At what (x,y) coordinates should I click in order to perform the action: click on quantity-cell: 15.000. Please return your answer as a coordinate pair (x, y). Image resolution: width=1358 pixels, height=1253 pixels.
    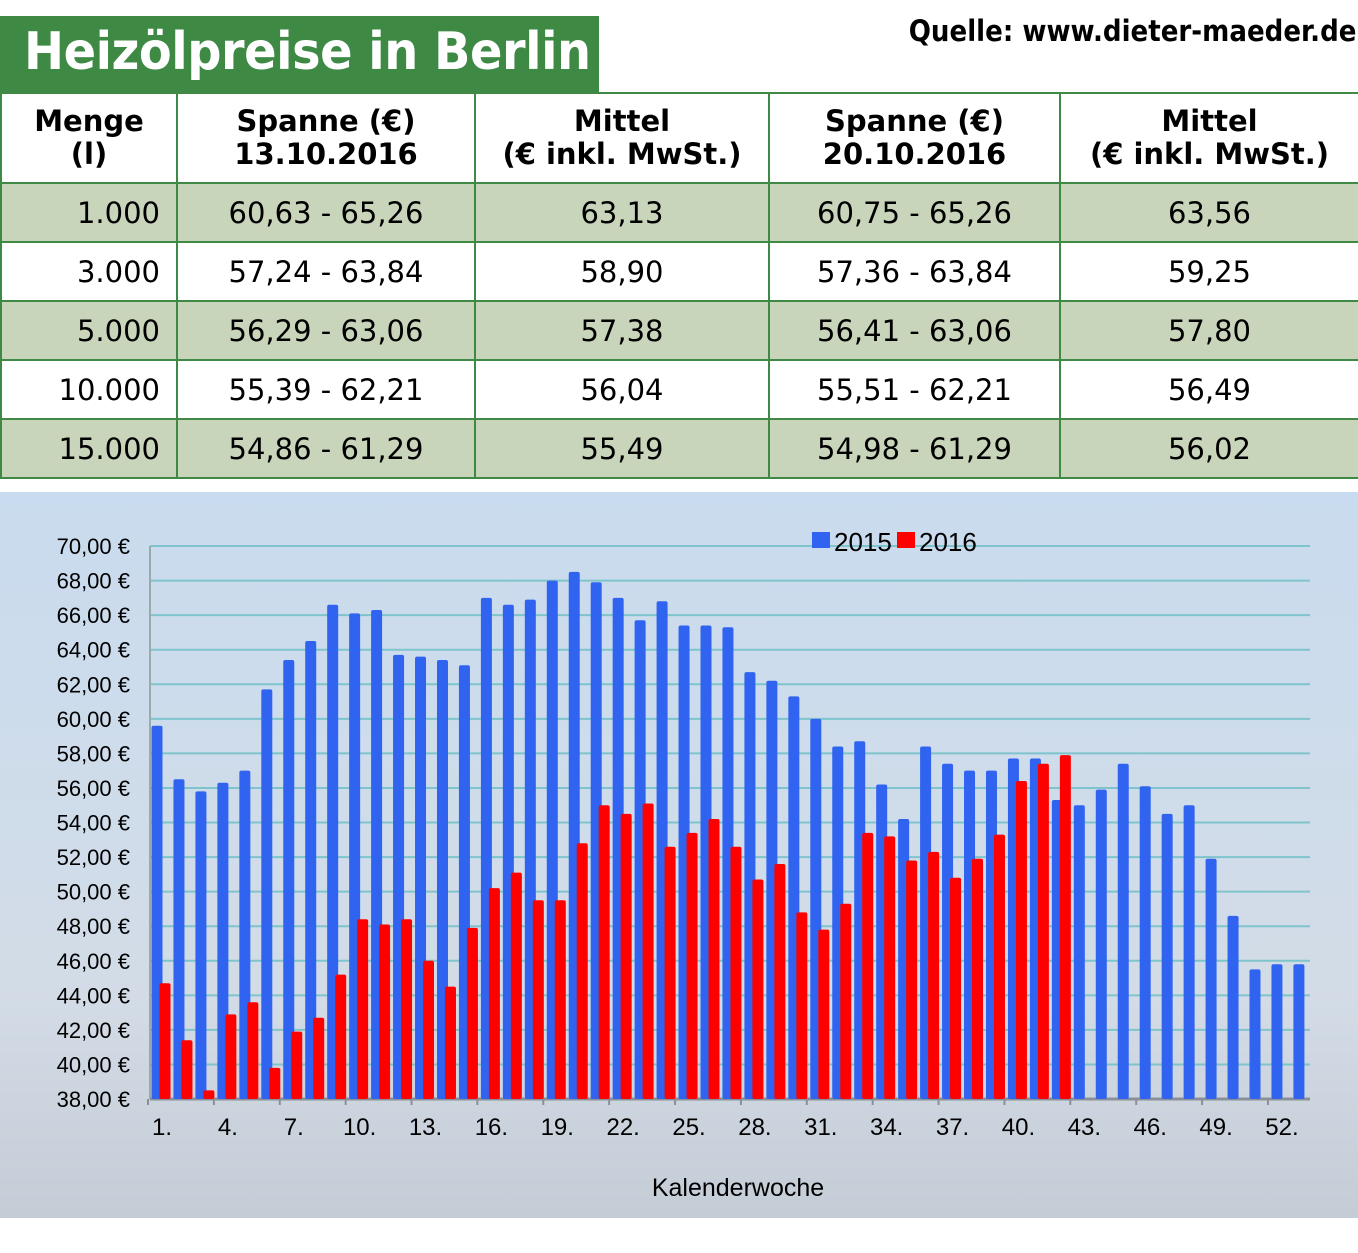
    Looking at the image, I should click on (89, 448).